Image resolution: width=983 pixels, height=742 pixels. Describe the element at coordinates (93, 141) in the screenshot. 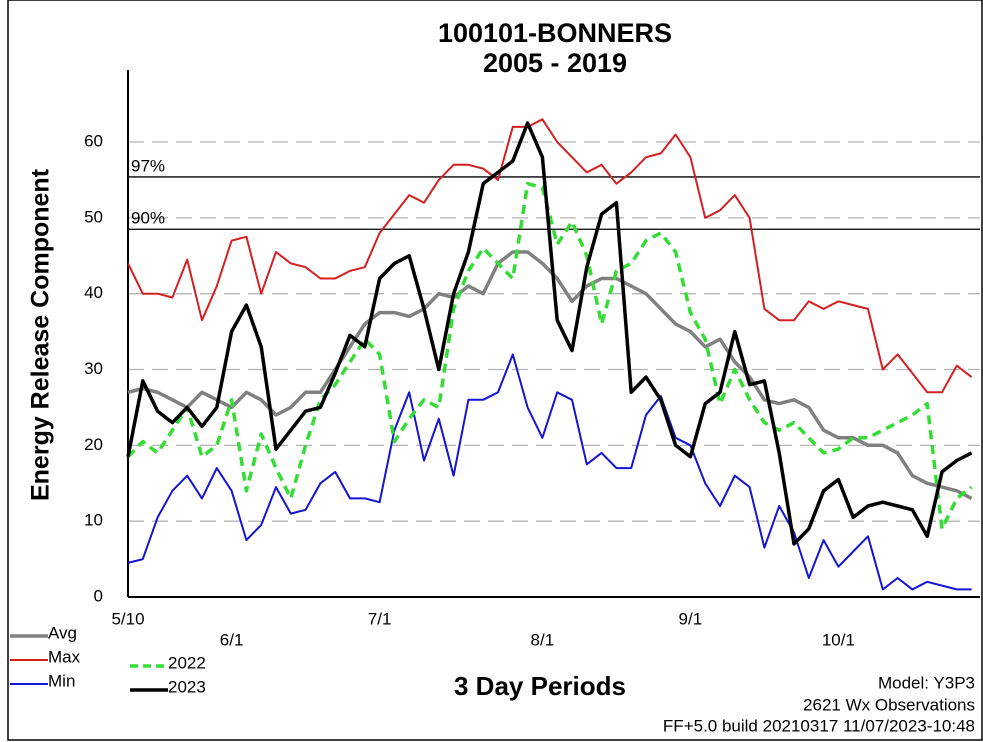

I see `y-tick-label: 60` at that location.